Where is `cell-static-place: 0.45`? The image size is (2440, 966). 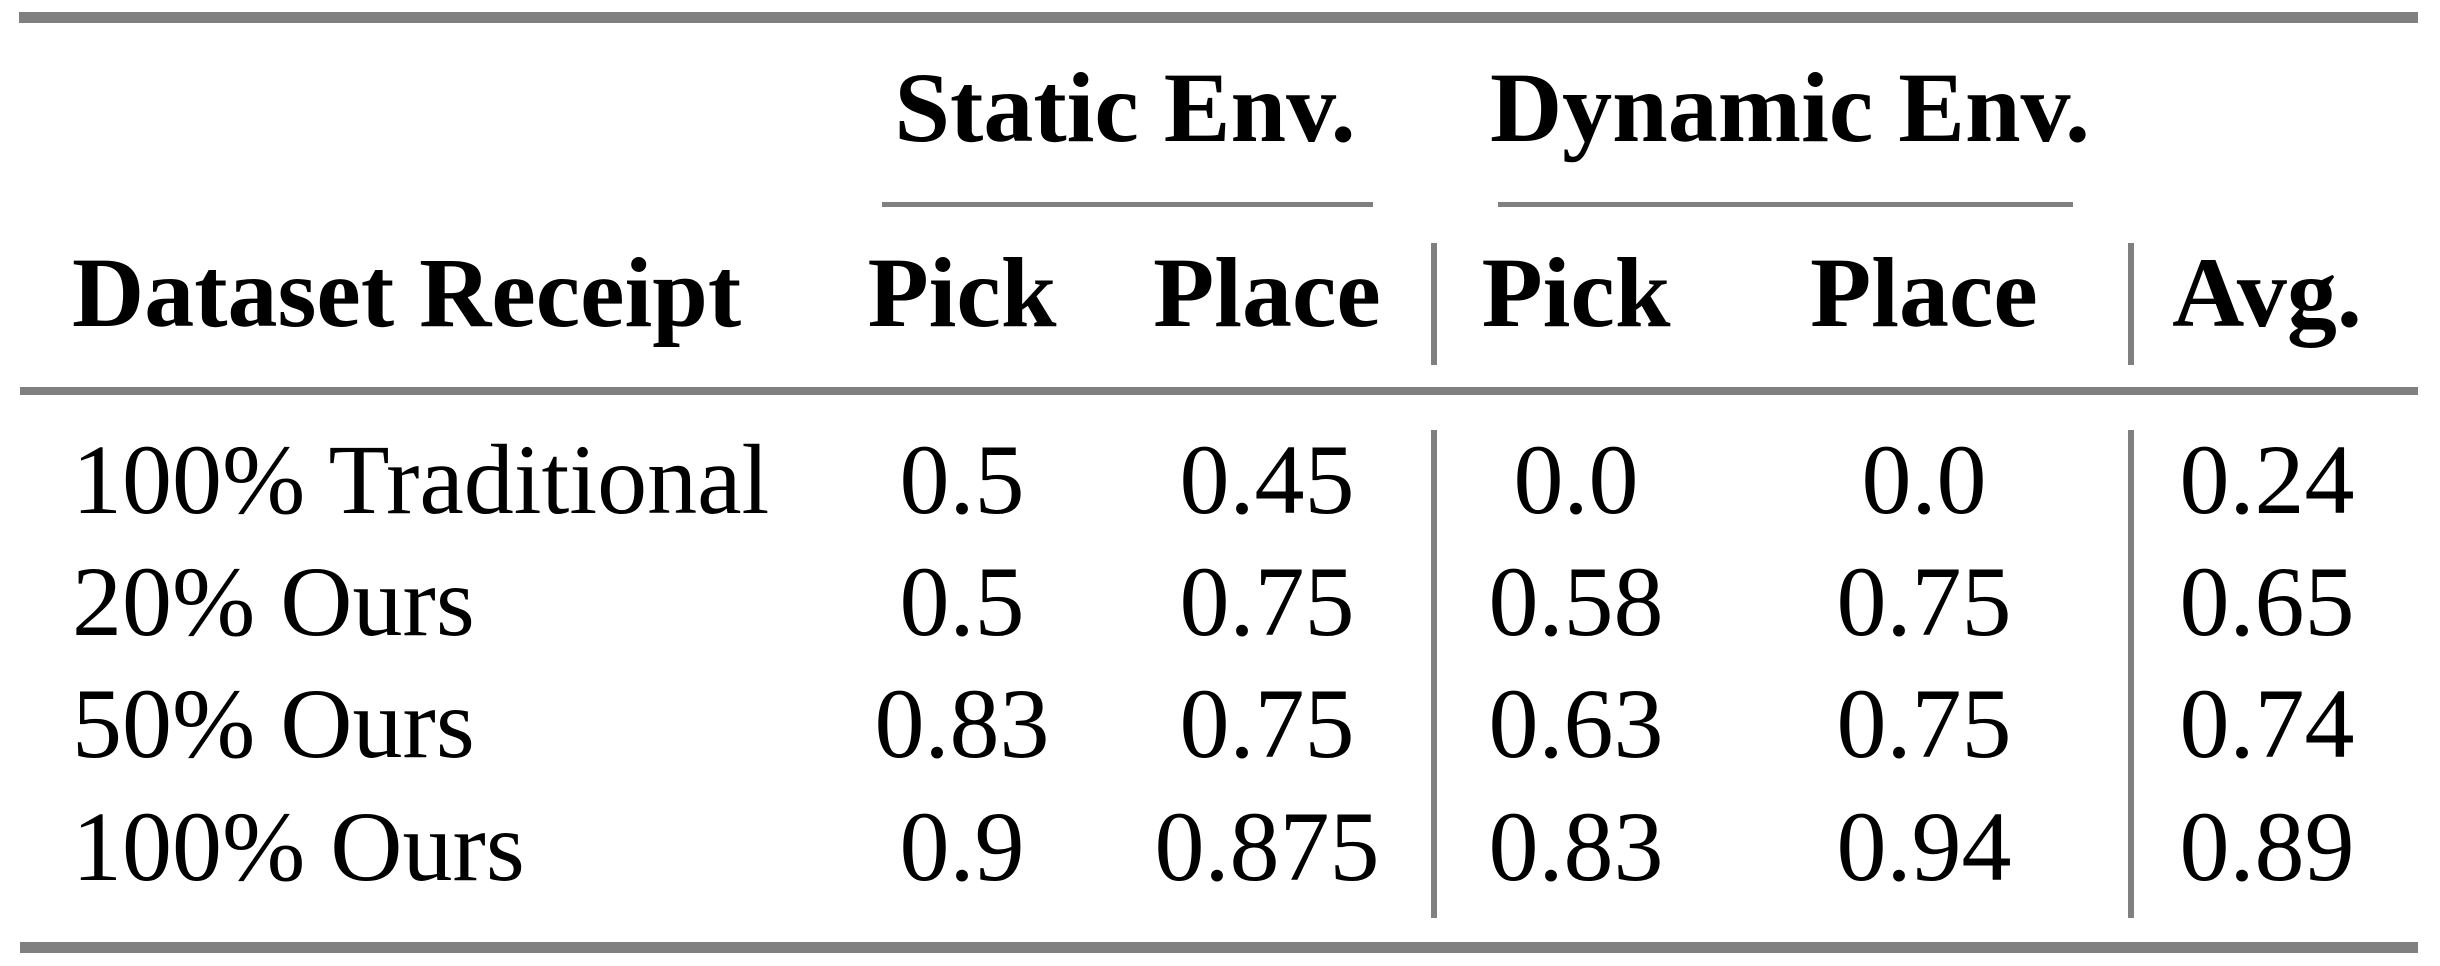 cell-static-place: 0.45 is located at coordinates (1267, 479).